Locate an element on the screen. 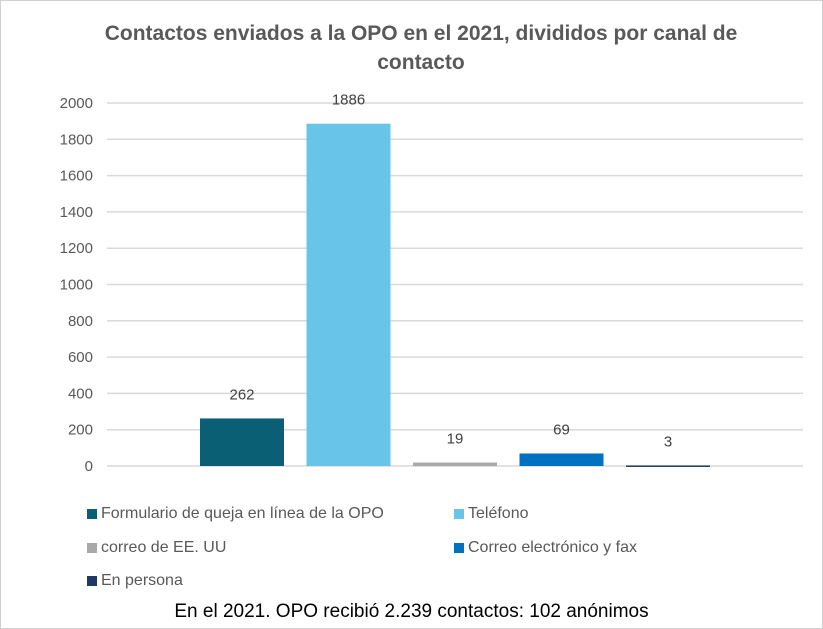  y-tick-label: 1200 is located at coordinates (76, 248).